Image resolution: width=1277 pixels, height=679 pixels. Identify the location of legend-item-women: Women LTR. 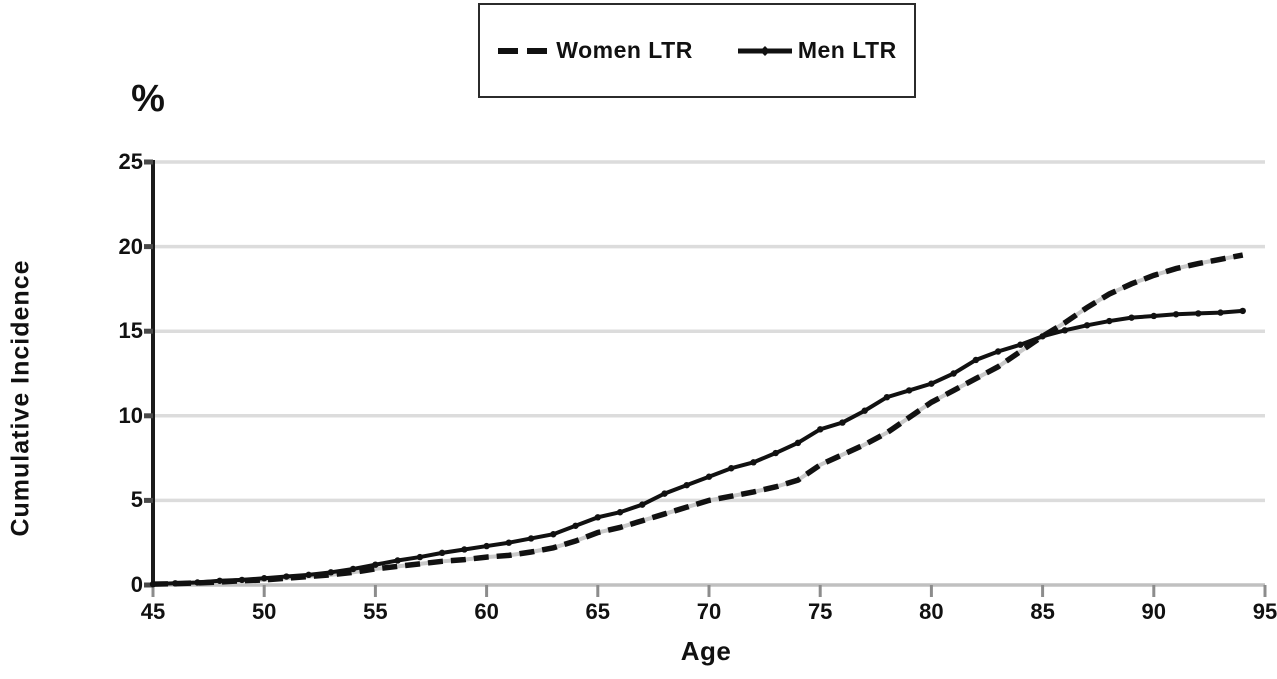
(595, 50).